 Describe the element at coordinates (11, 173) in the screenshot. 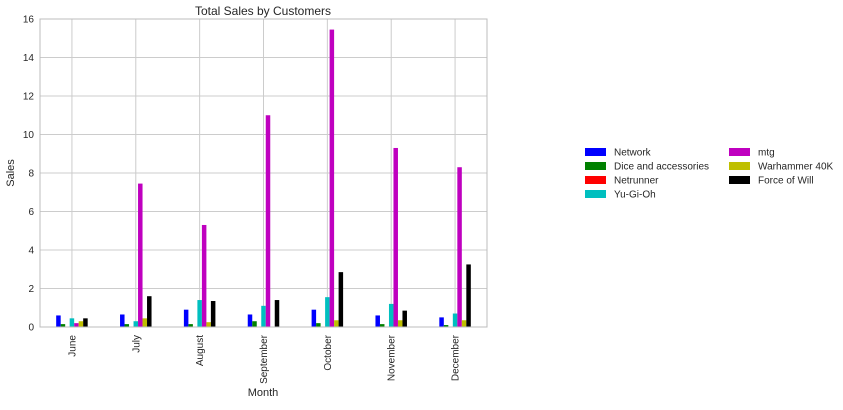

I see `y-axis-title: Sales` at that location.